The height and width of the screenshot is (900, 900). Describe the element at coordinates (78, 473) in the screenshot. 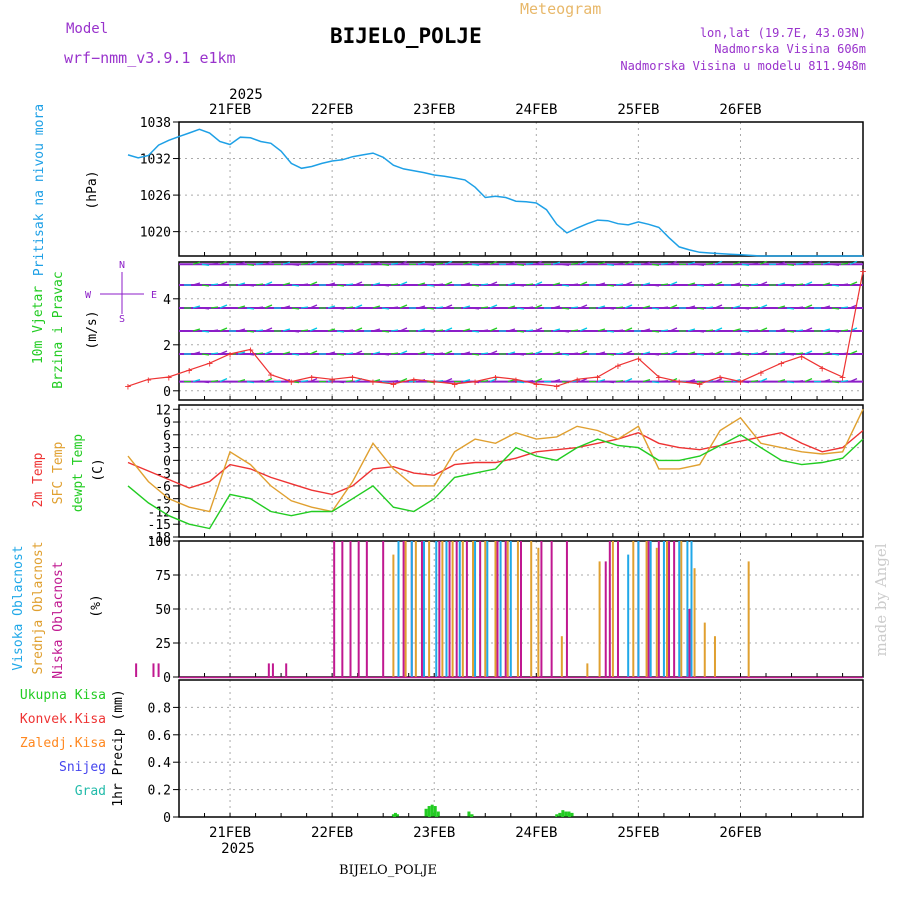

I see `temp-ylabel-dewpt: dewpt Temp` at that location.